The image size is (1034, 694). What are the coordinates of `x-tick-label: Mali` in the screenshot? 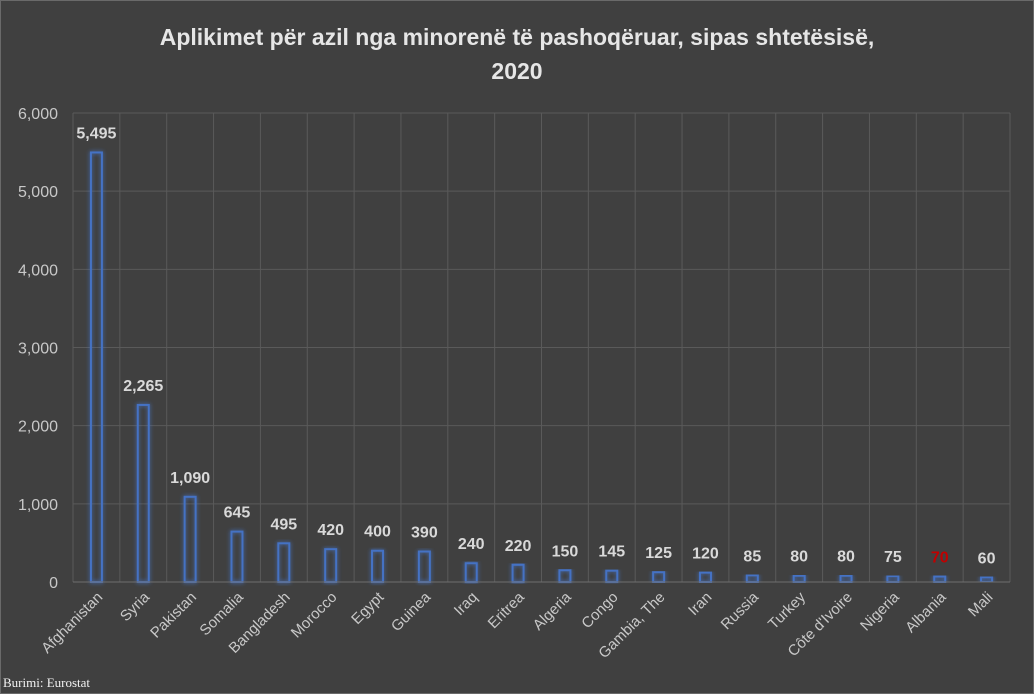 It's located at (980, 604).